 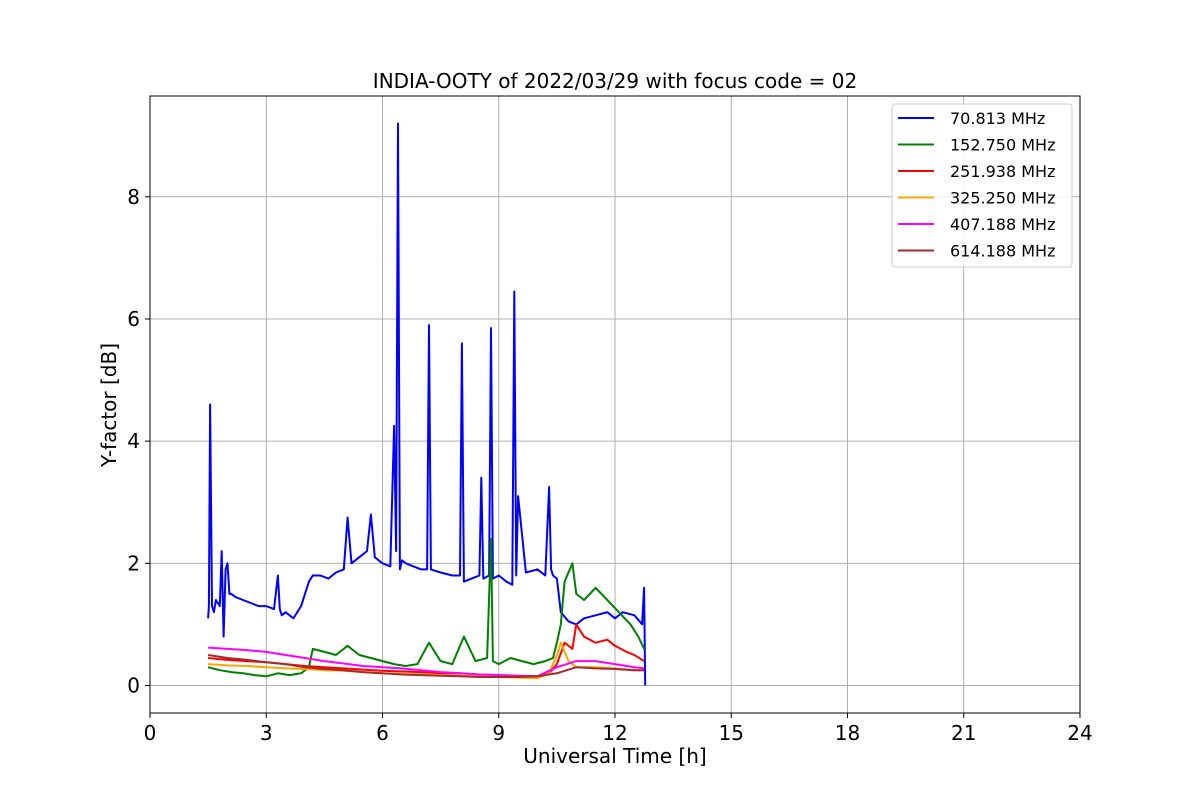 What do you see at coordinates (150, 733) in the screenshot?
I see `x-tick-label: 0` at bounding box center [150, 733].